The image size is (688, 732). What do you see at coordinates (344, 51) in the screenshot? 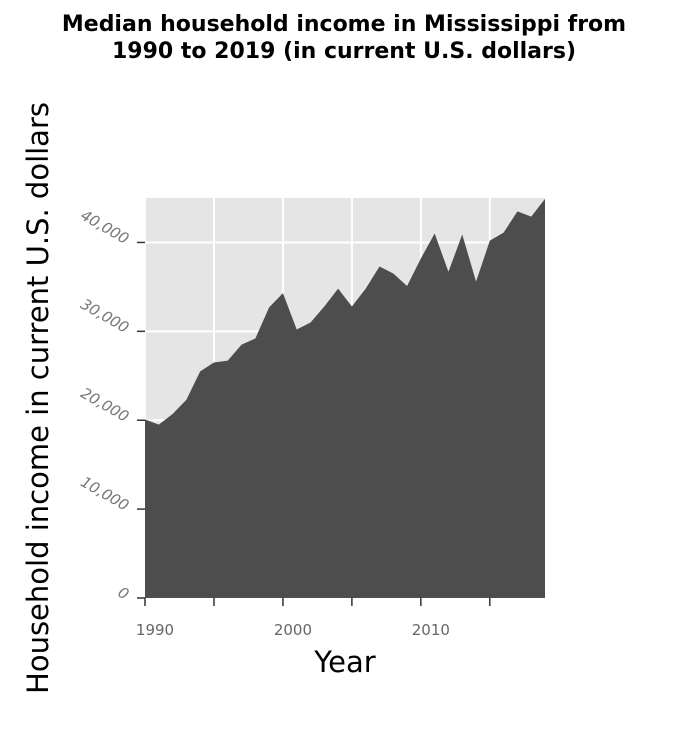
I see `chart-title-line-2: 1990 to 2019 (in current U.S. dollars)` at bounding box center [344, 51].